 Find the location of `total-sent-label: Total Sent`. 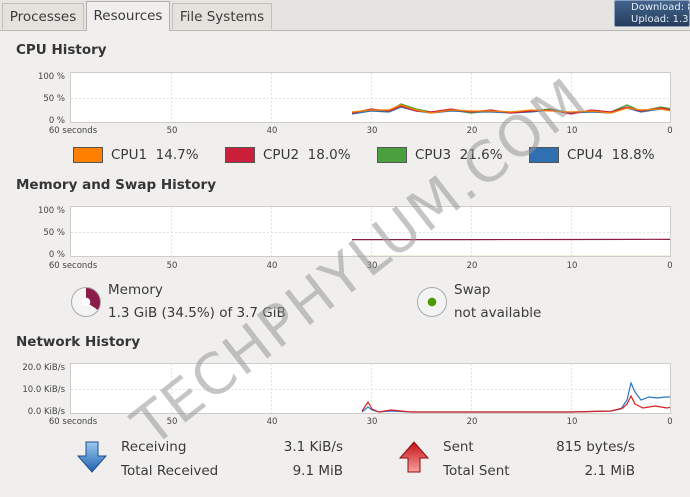

total-sent-label: Total Sent is located at coordinates (476, 471).